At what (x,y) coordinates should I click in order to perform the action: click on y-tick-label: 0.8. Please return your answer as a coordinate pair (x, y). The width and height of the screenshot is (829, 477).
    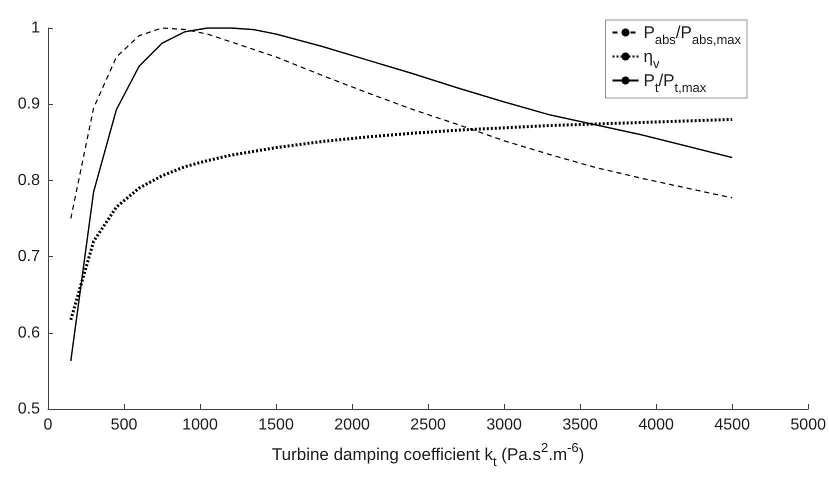
    Looking at the image, I should click on (29, 180).